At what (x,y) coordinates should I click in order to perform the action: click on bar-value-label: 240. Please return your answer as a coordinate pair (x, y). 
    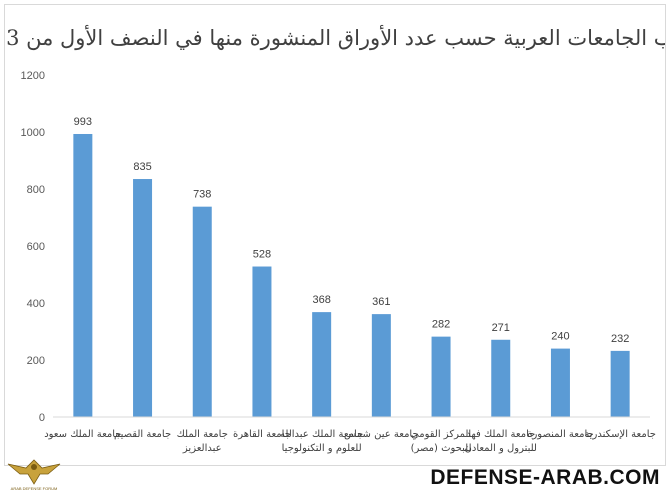
    Looking at the image, I should click on (560, 337).